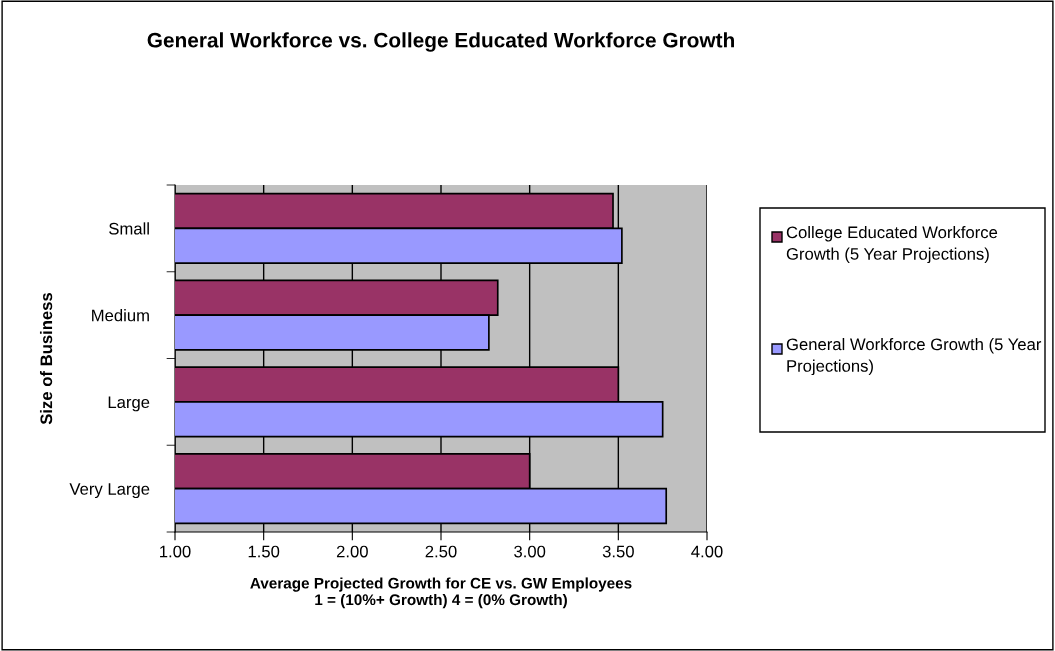  What do you see at coordinates (129, 228) in the screenshot?
I see `y-tick-label: Small` at bounding box center [129, 228].